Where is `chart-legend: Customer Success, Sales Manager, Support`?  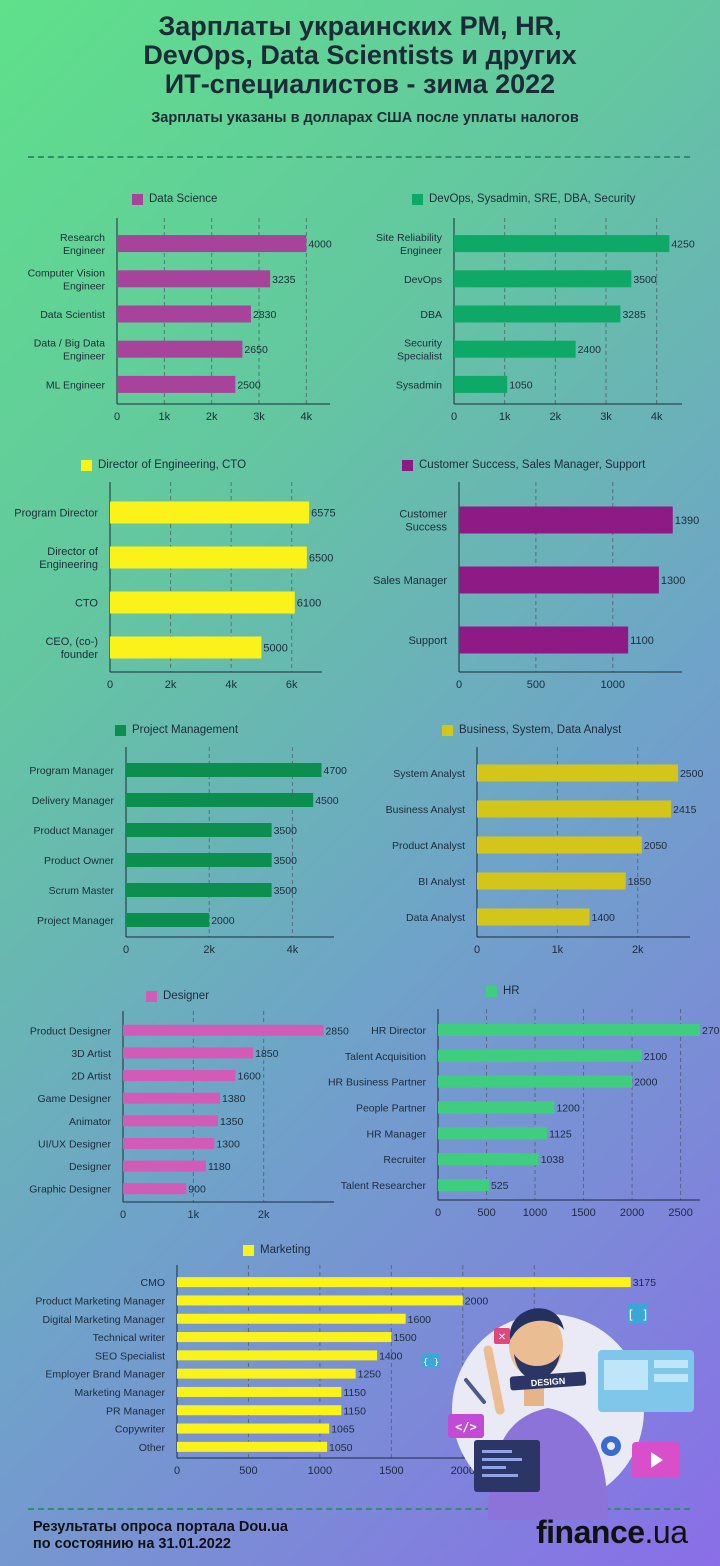
chart-legend: Customer Success, Sales Manager, Support is located at coordinates (523, 465).